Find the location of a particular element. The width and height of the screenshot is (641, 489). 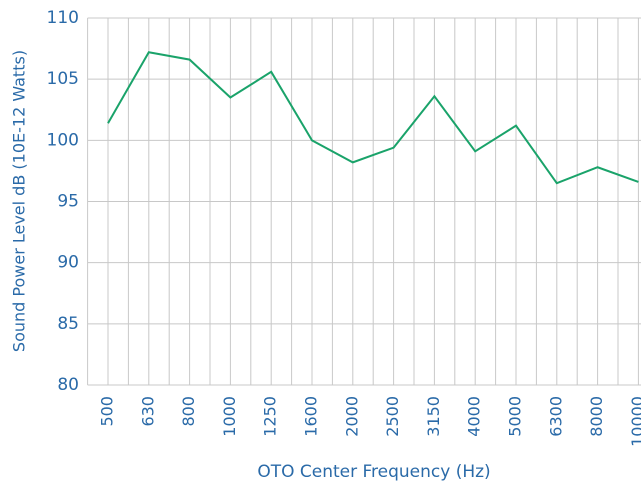

y-tick-label: 105 is located at coordinates (63, 79).